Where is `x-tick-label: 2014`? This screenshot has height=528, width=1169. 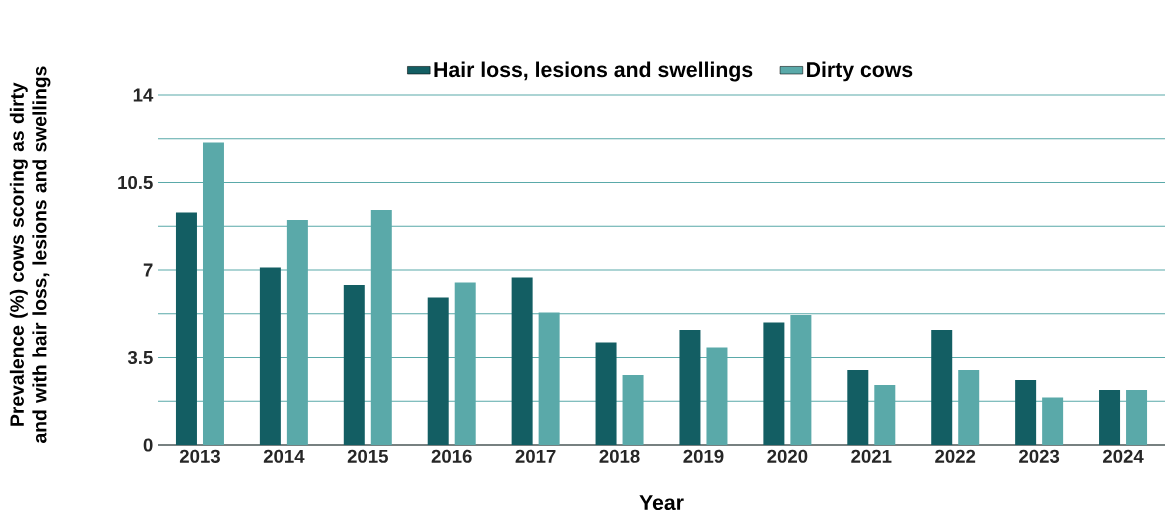 x-tick-label: 2014 is located at coordinates (284, 456).